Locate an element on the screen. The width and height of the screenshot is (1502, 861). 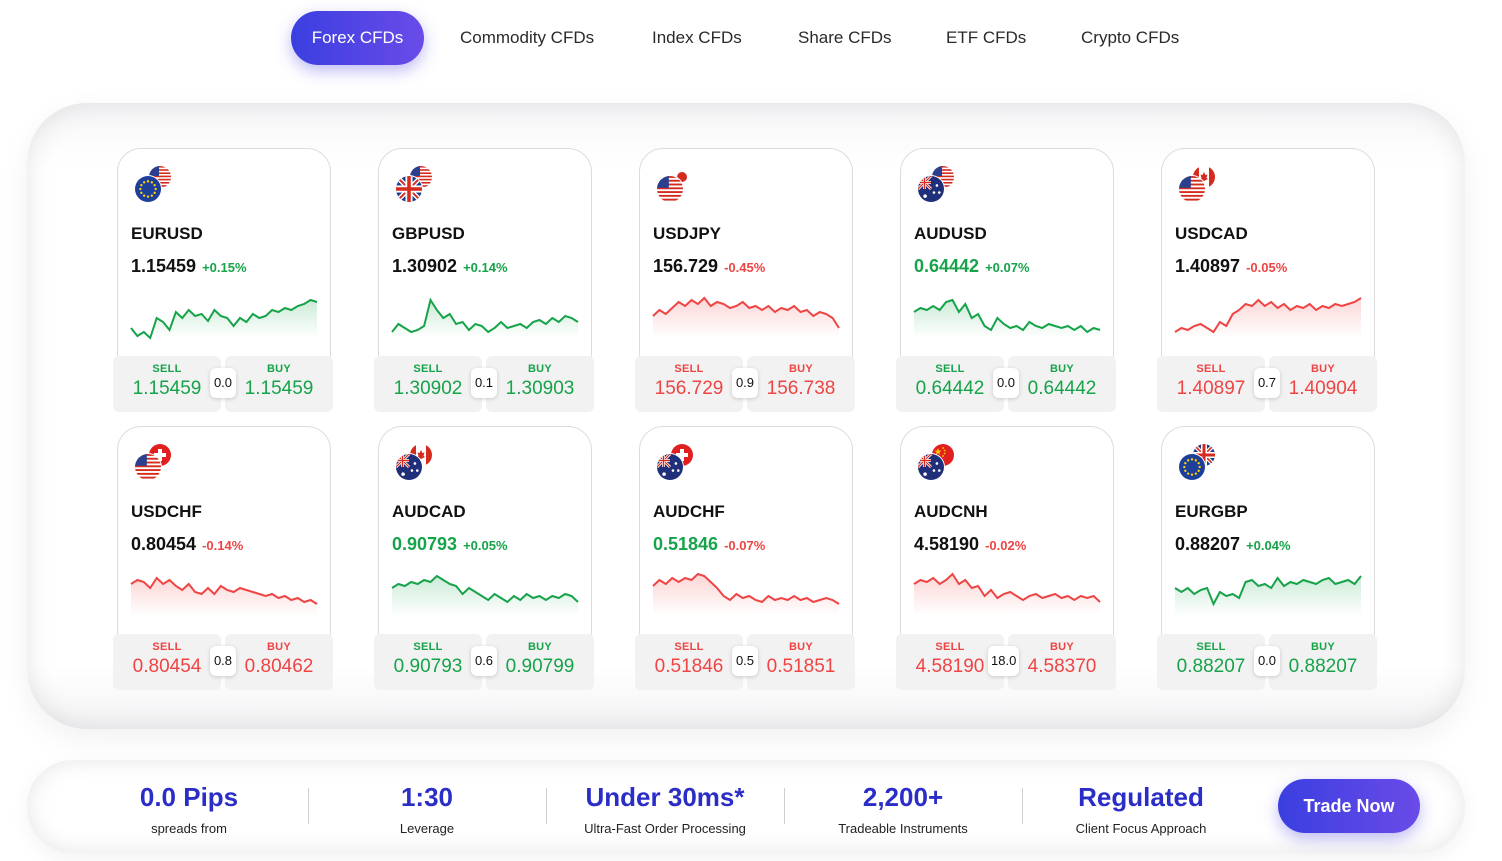
spread-badge: 0.7 is located at coordinates (1267, 383).